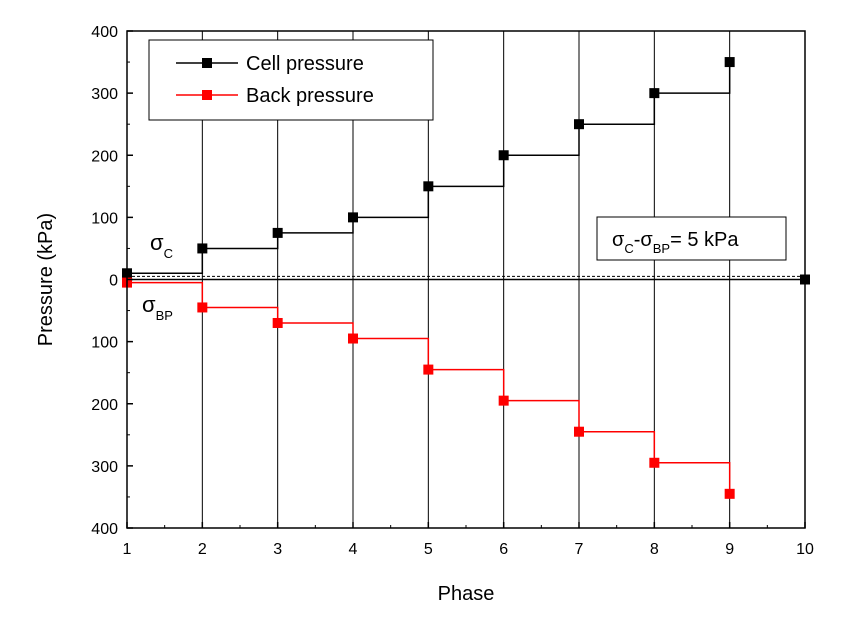 The image size is (848, 628). What do you see at coordinates (104, 529) in the screenshot?
I see `y-tick-label-8: 400` at bounding box center [104, 529].